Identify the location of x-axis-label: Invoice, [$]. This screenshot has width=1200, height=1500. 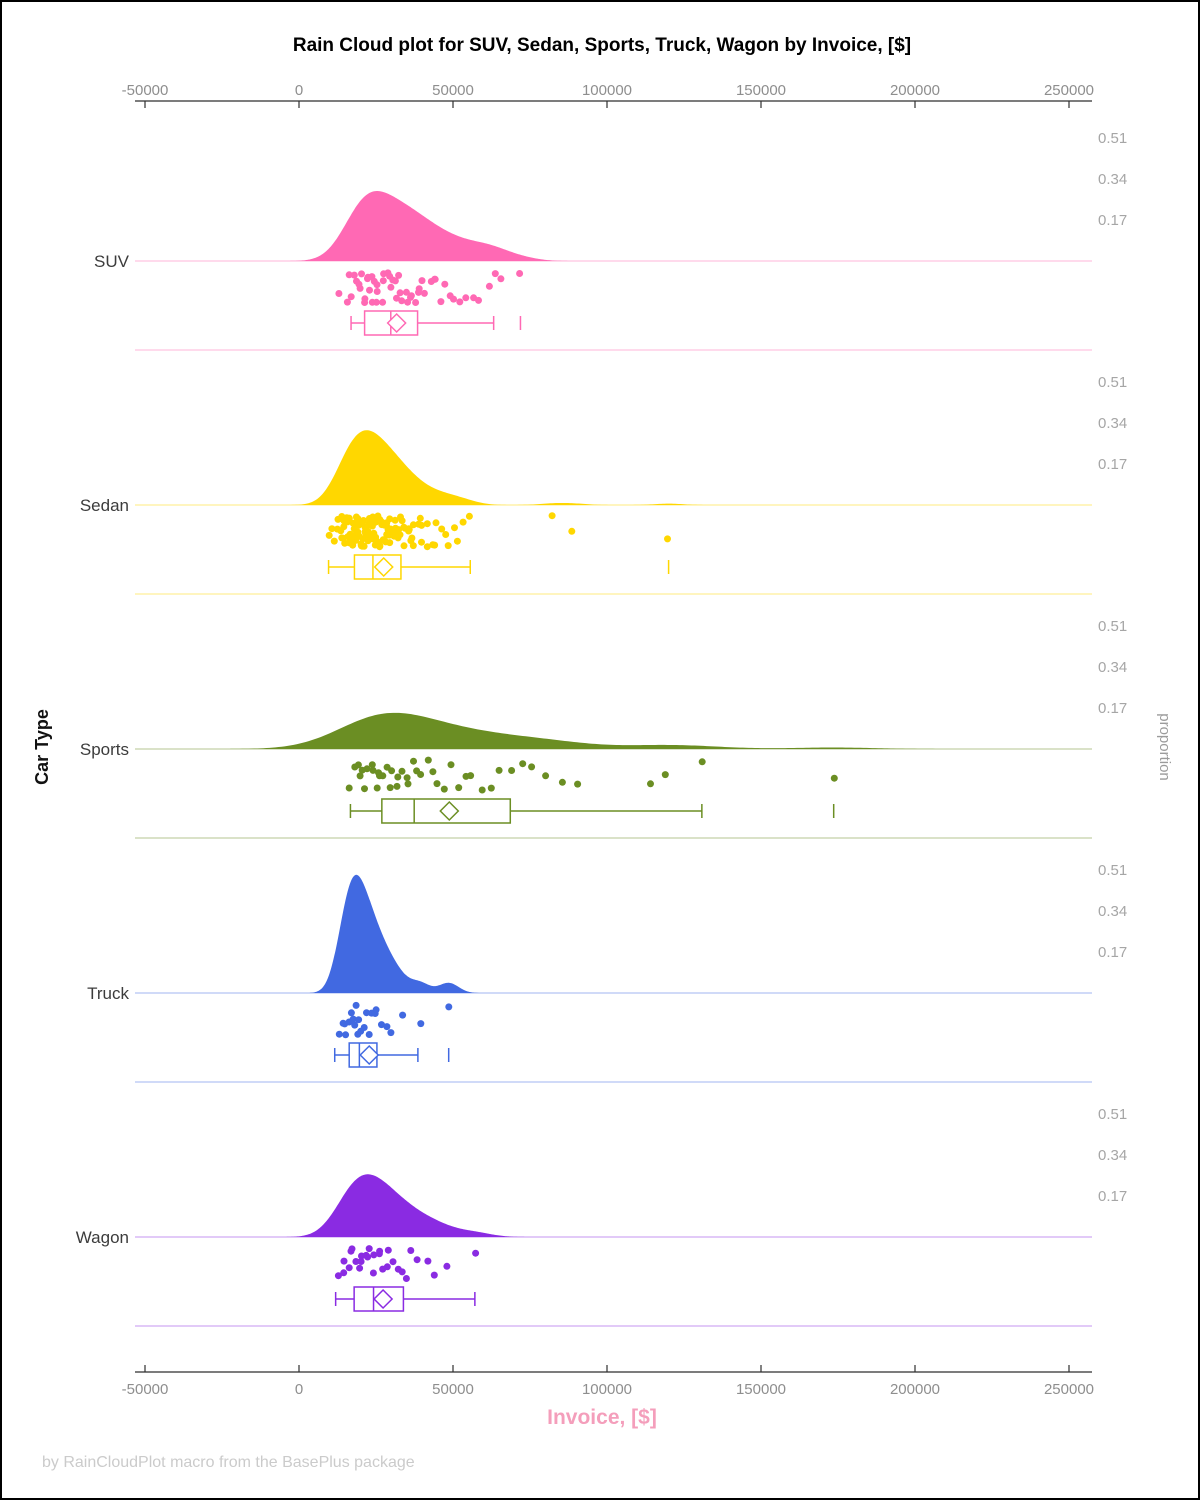
(602, 1417).